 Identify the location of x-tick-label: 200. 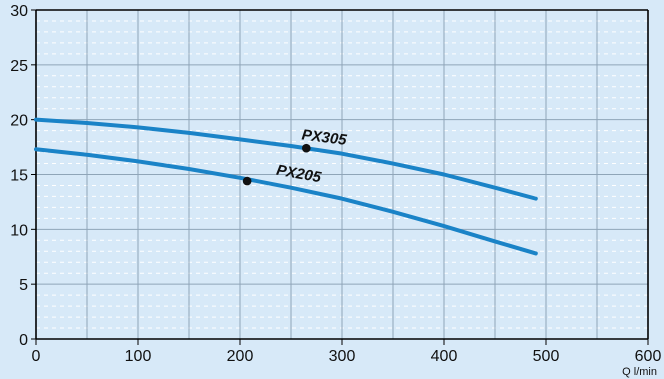
(240, 356).